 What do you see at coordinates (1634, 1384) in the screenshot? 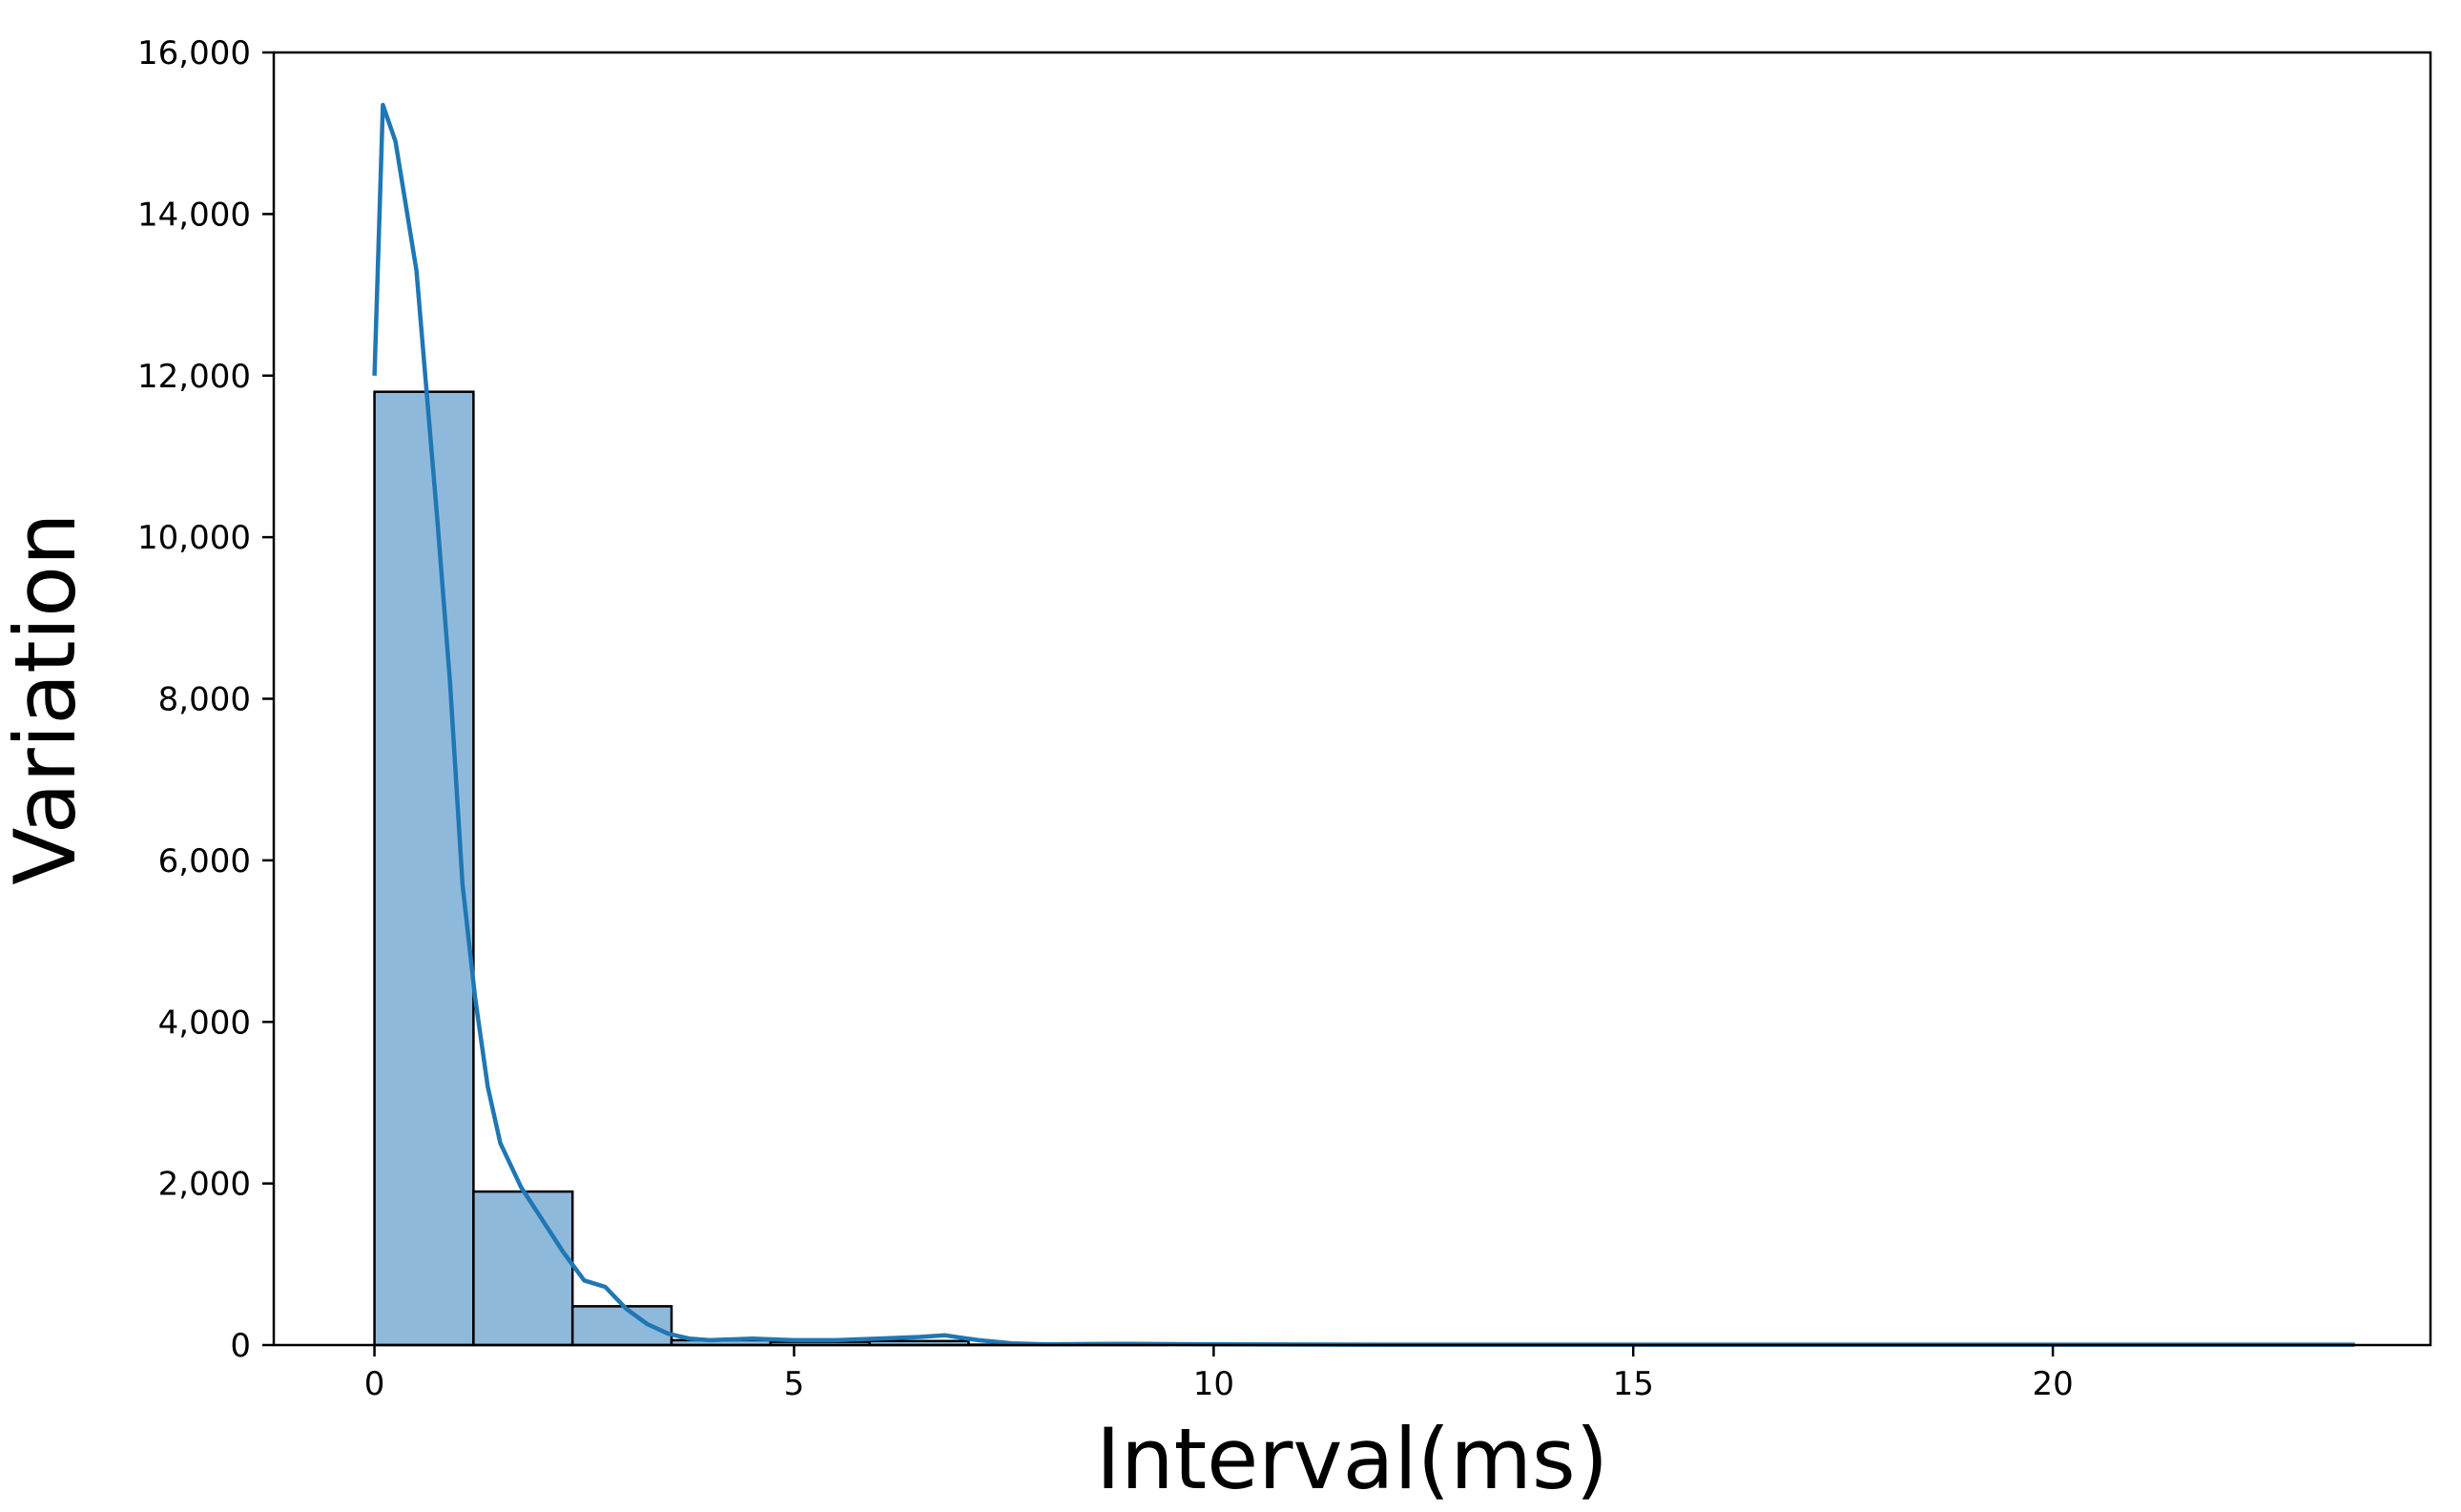
I see `x-tick-label: 15` at bounding box center [1634, 1384].